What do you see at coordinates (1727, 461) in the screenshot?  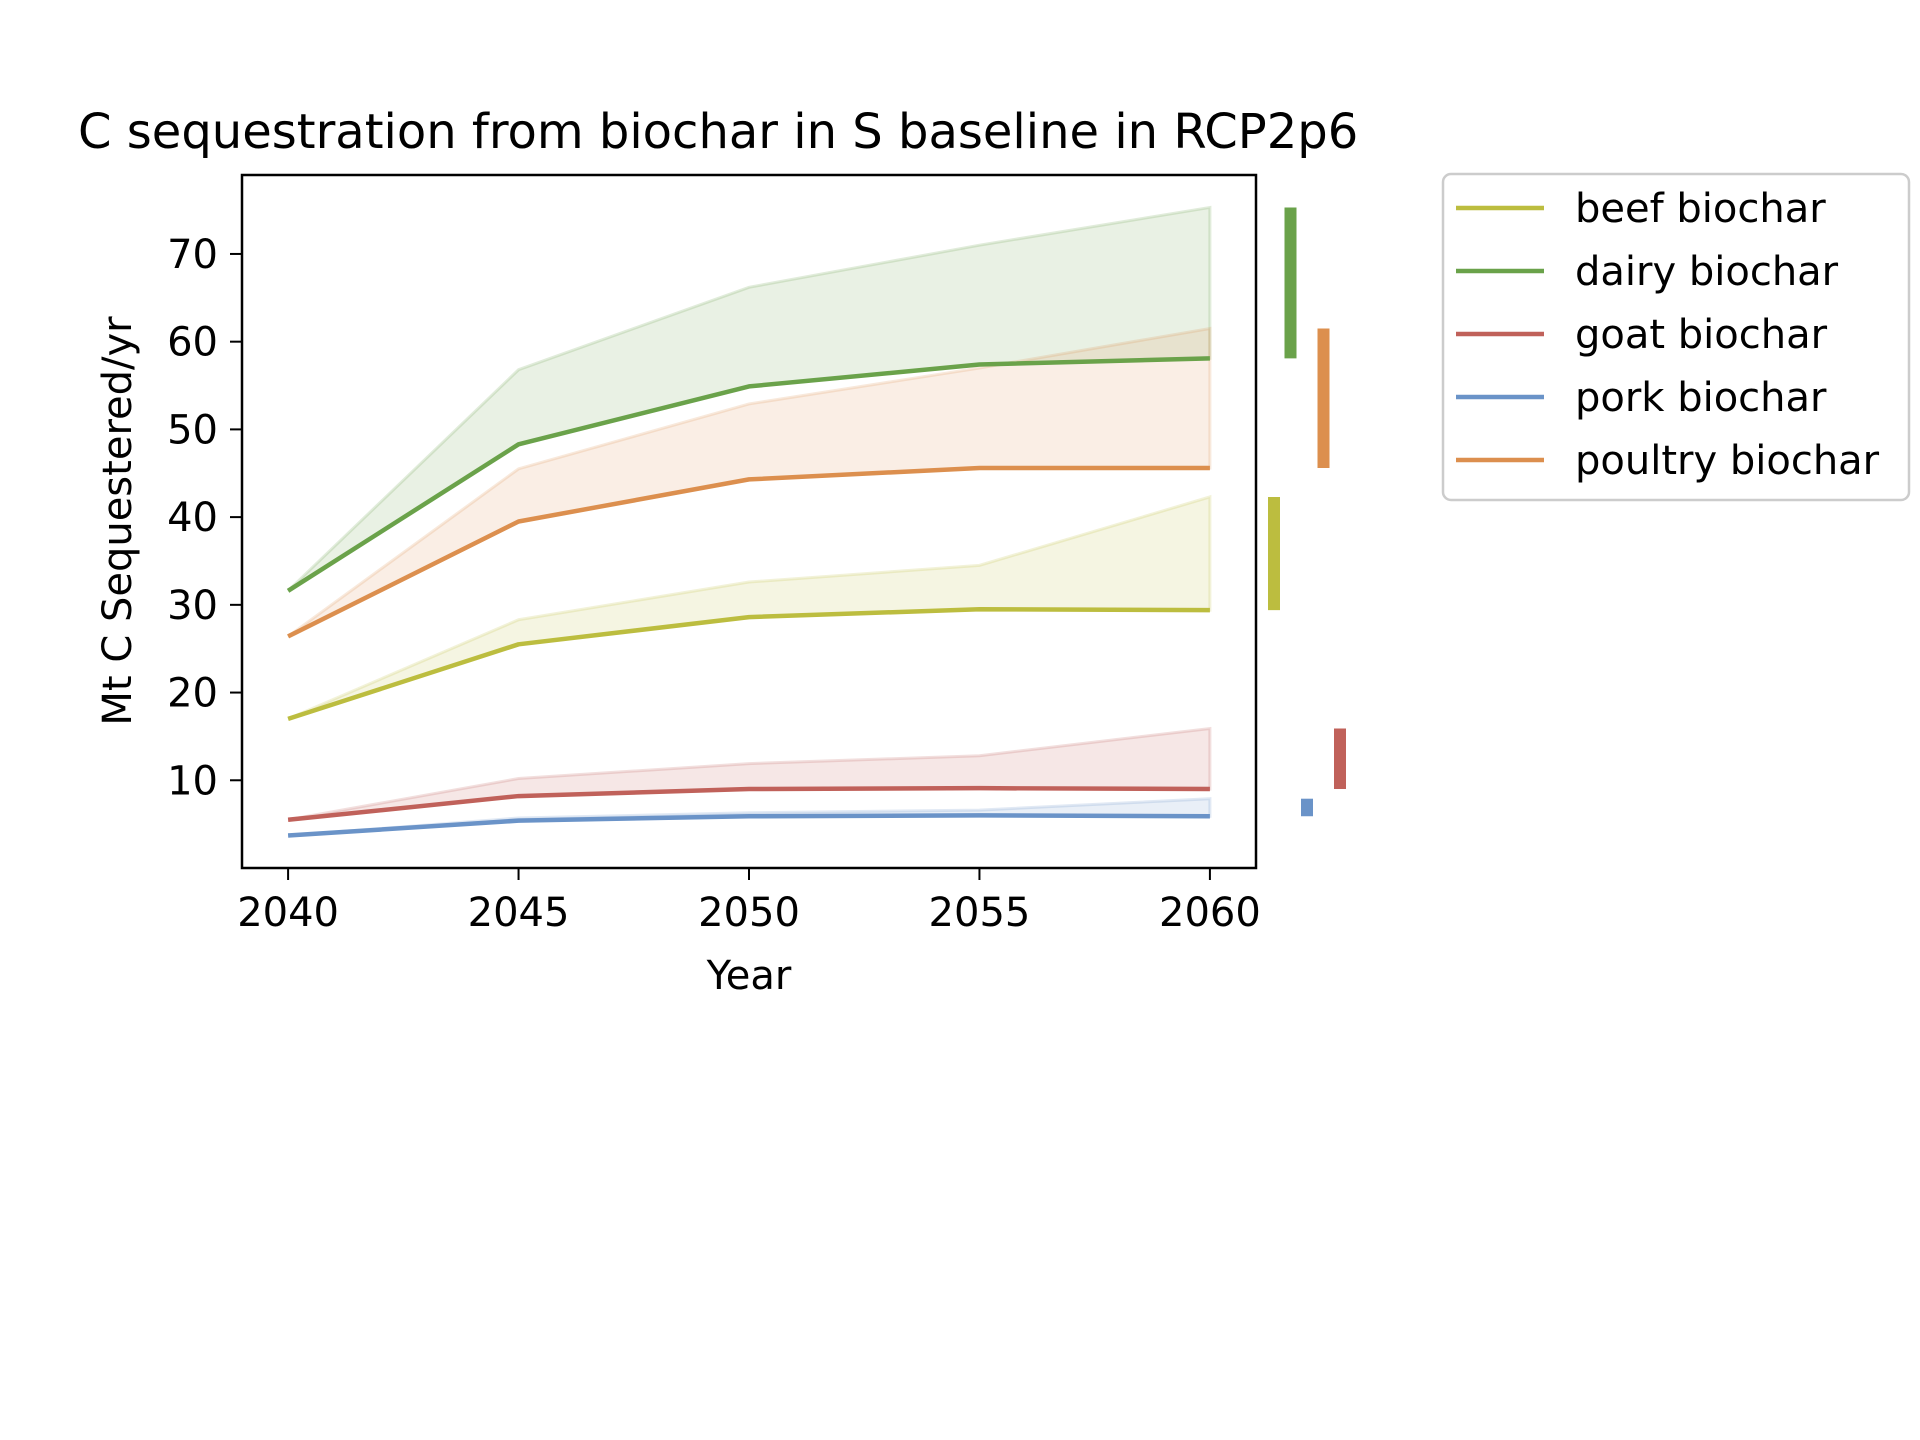 I see `legend-label: poultry biochar` at bounding box center [1727, 461].